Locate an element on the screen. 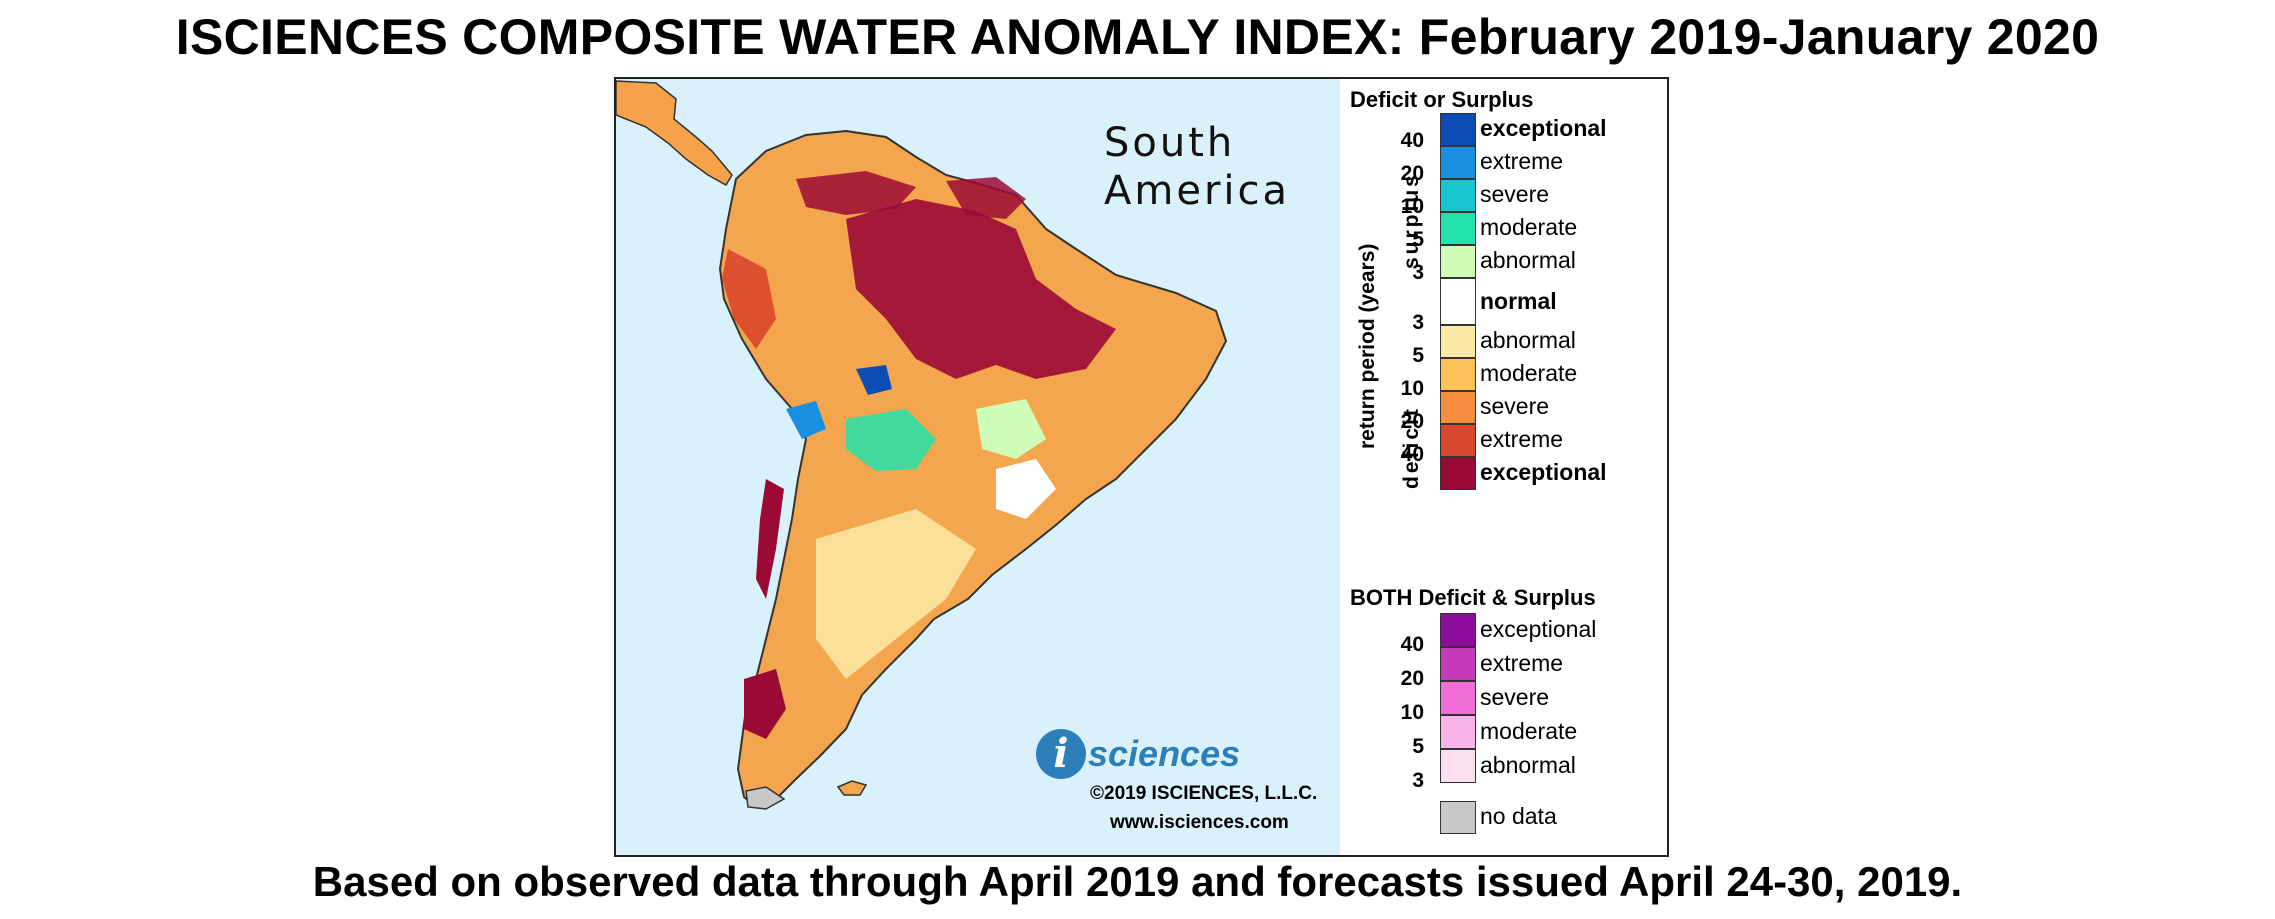  legend-label-normal: normal is located at coordinates (1518, 301).